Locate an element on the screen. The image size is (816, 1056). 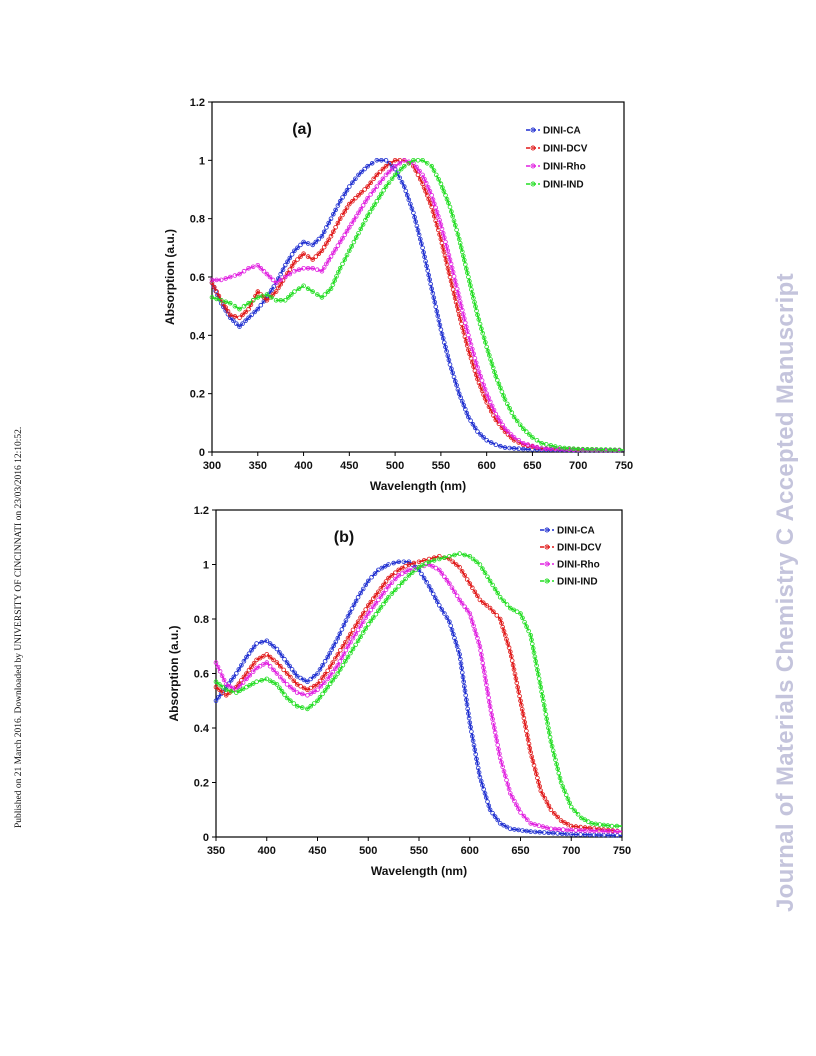
legend-label: DINI-Rho is located at coordinates (564, 167).